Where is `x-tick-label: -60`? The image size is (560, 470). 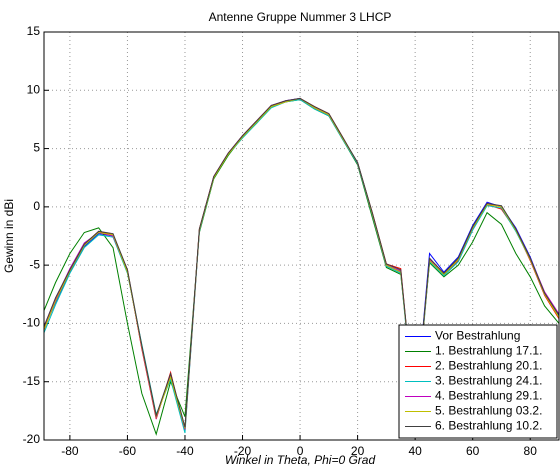
x-tick-label: -60 is located at coordinates (128, 451).